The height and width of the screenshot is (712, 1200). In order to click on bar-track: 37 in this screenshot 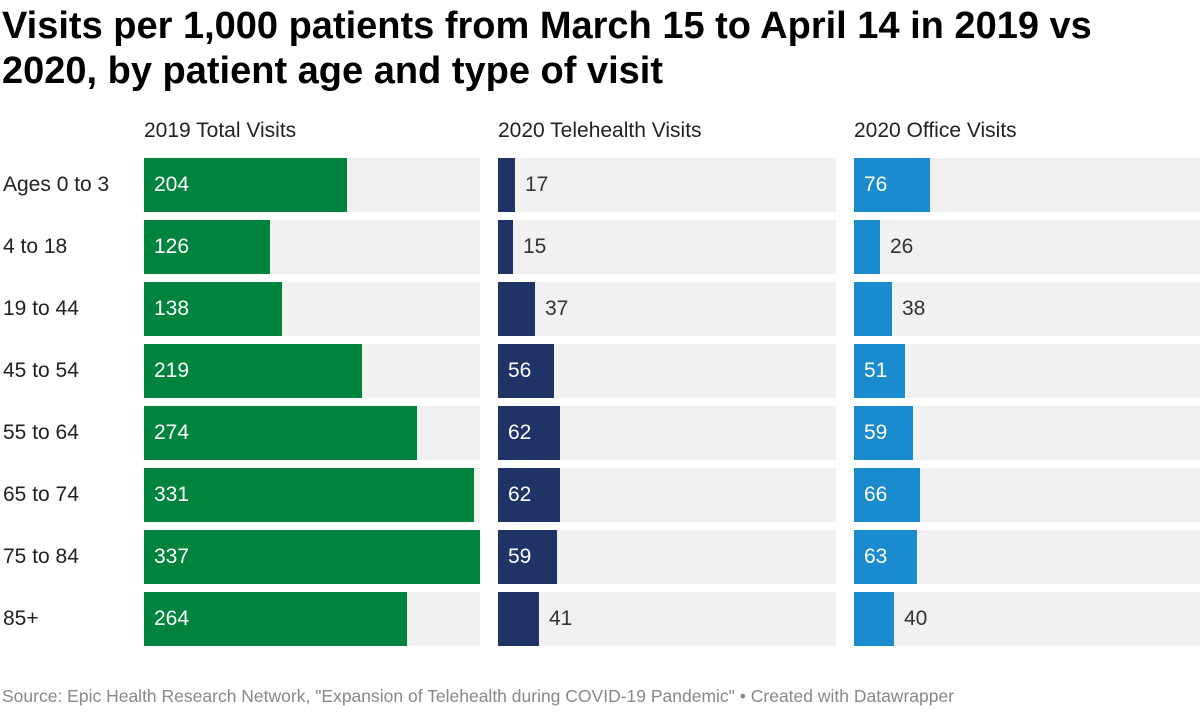, I will do `click(667, 309)`.